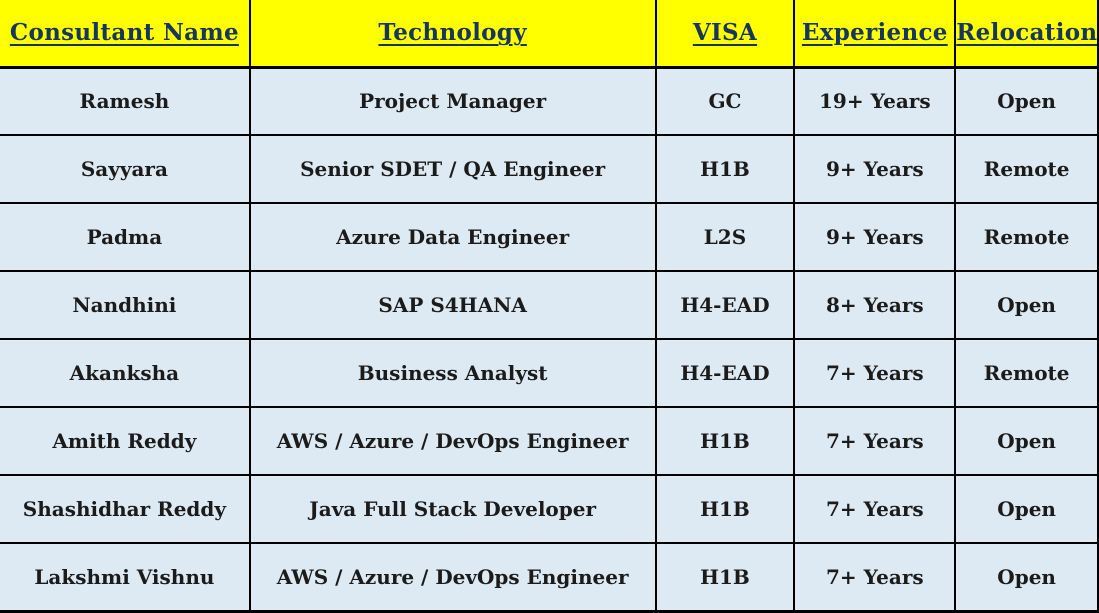 The height and width of the screenshot is (613, 1099). What do you see at coordinates (125, 169) in the screenshot?
I see `cell-consultant-name: Sayyara` at bounding box center [125, 169].